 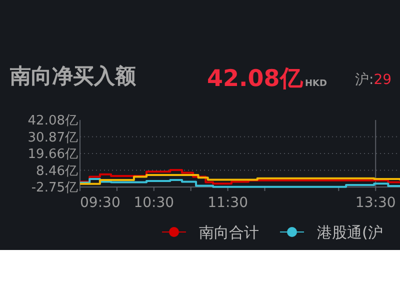 I want to click on x-tick-label: 10:30, so click(x=154, y=203).